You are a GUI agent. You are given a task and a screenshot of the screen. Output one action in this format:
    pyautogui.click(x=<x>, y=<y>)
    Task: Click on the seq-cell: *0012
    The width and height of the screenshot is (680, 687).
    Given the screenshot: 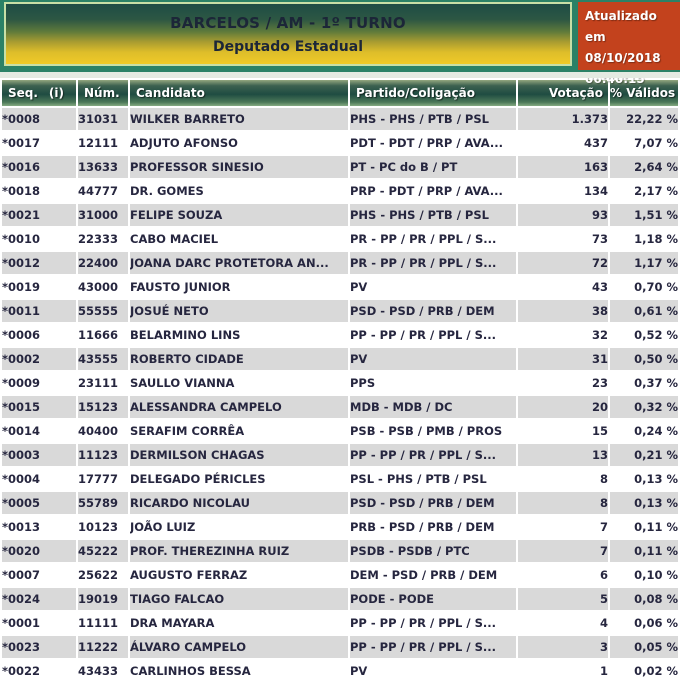 What is the action you would take?
    pyautogui.click(x=39, y=263)
    